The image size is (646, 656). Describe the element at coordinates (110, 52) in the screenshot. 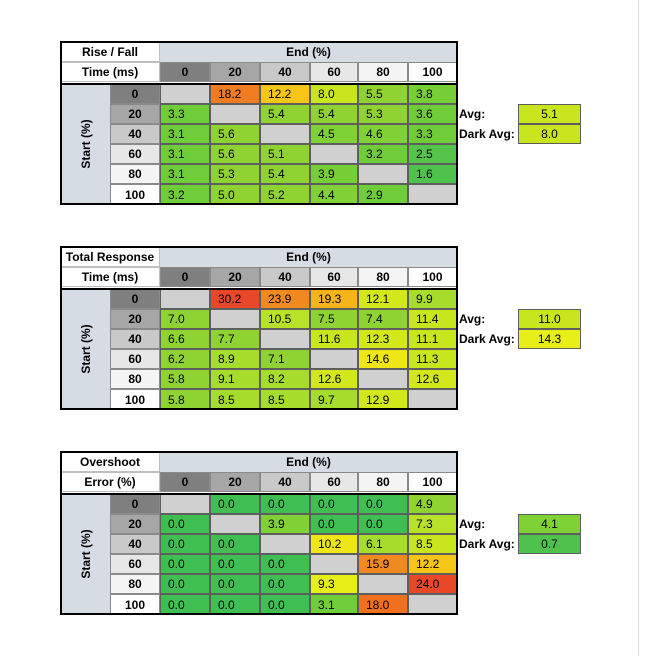

I see `table-title-line1: Rise / Fall` at that location.